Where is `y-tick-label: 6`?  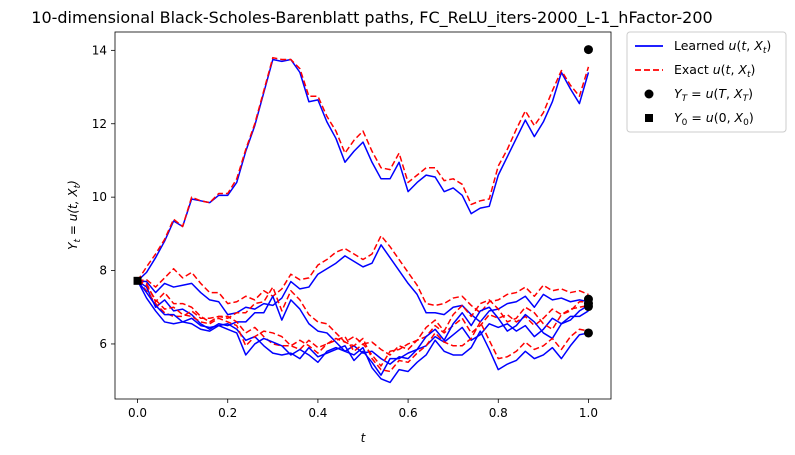 y-tick-label: 6 is located at coordinates (103, 344).